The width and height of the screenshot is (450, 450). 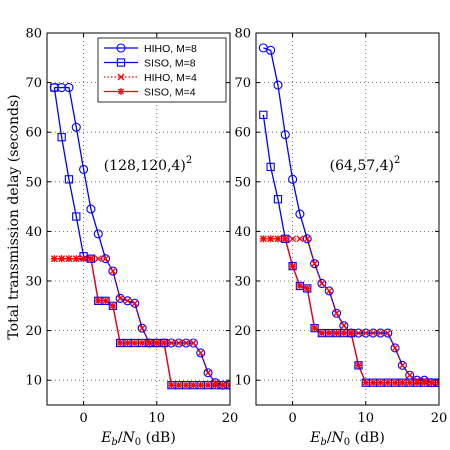 What do you see at coordinates (162, 70) in the screenshot?
I see `legend: HIHO, M=8 SISO, M=8 HIHO, M=4 SISO, M=4` at bounding box center [162, 70].